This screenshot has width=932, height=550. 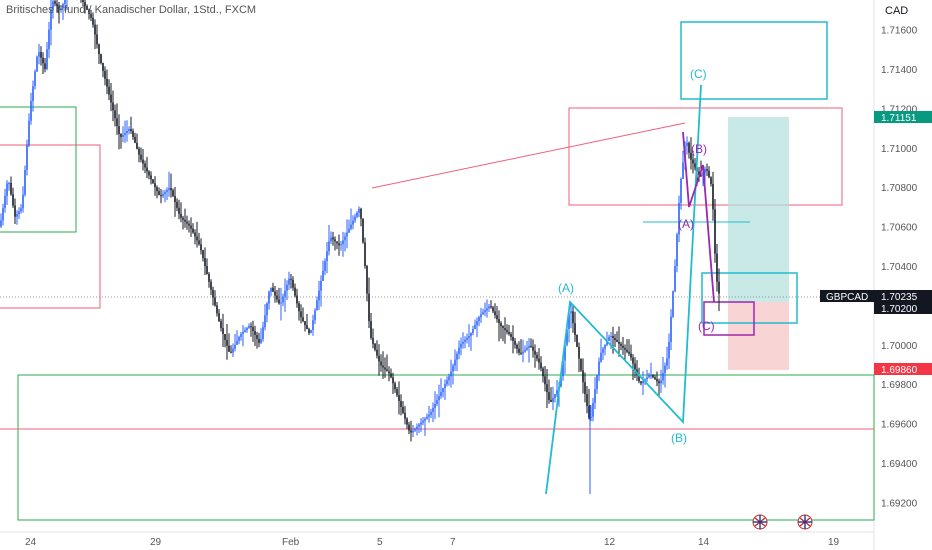 What do you see at coordinates (698, 217) in the screenshot?
I see `purple-wave-abc` at bounding box center [698, 217].